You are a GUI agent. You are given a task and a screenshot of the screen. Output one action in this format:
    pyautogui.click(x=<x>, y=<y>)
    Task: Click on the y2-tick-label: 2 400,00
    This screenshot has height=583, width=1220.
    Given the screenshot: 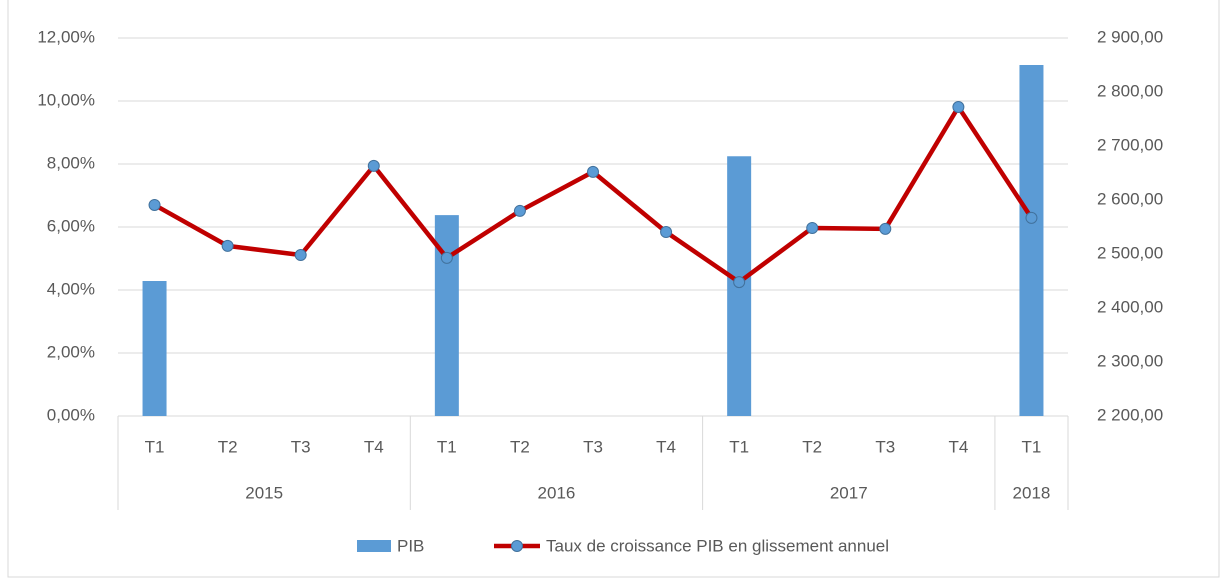 What is the action you would take?
    pyautogui.click(x=1130, y=306)
    